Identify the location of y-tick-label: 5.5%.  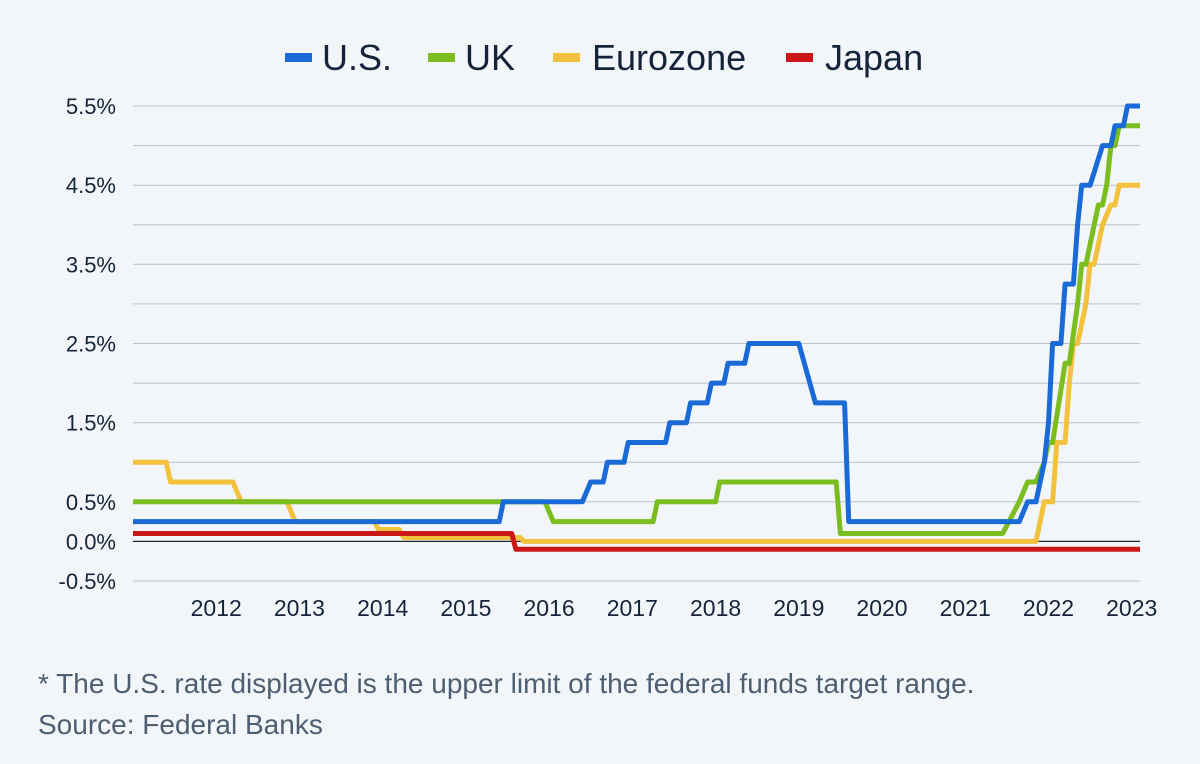
(91, 106).